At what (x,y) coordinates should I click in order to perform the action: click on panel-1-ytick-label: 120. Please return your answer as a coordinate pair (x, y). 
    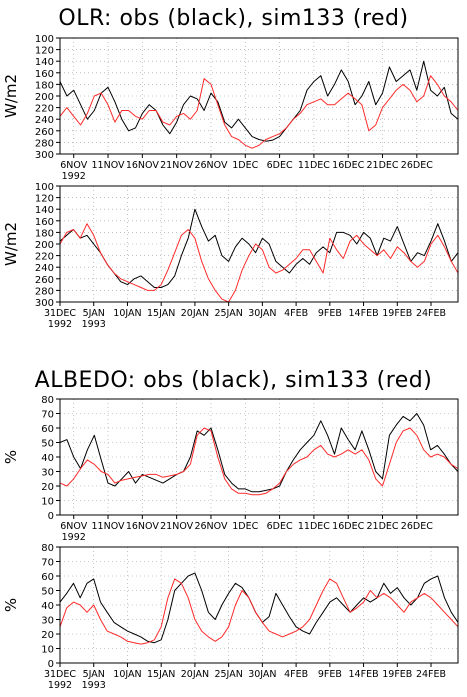
    Looking at the image, I should click on (44, 51).